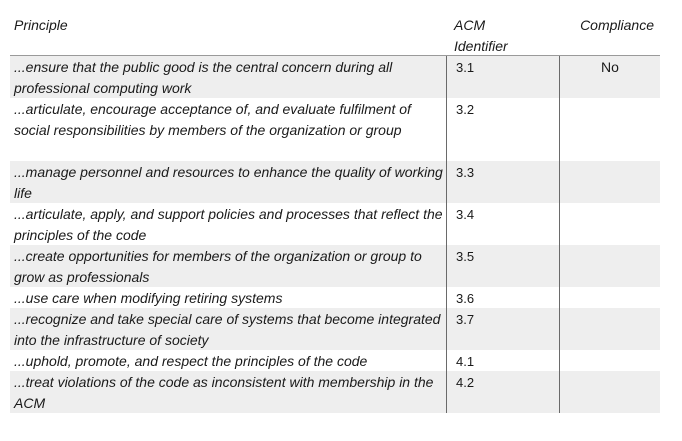 Image resolution: width=682 pixels, height=441 pixels. I want to click on table-header: Principle ACM Identifier Compliance, so click(335, 34).